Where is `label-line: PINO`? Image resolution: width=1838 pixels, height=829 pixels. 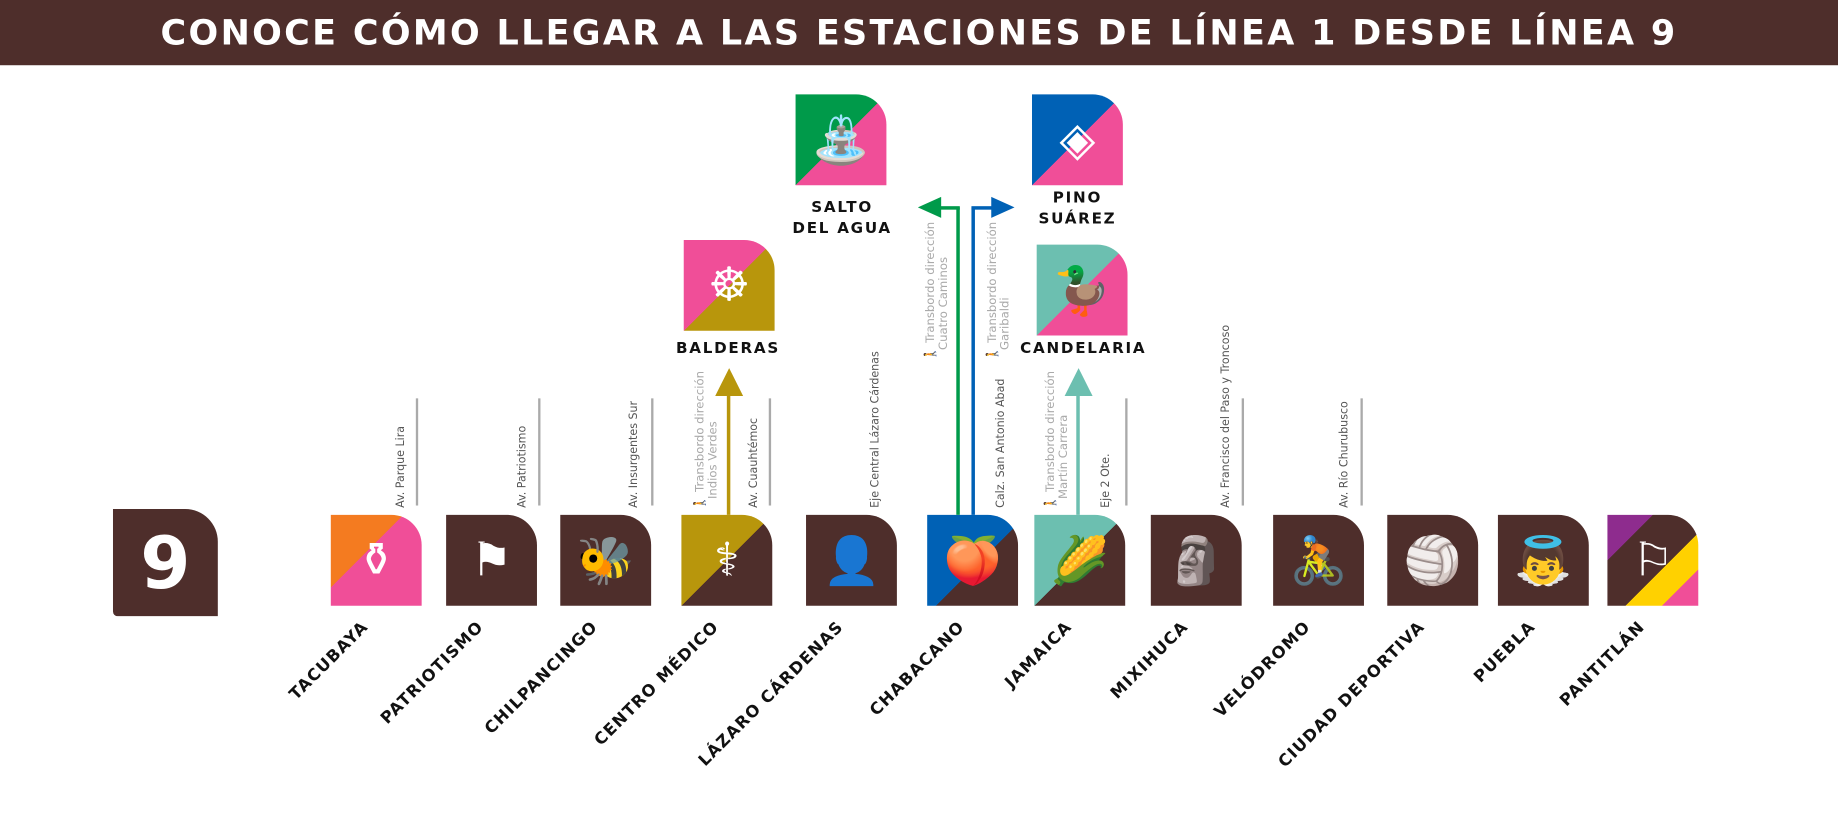
label-line: PINO is located at coordinates (1077, 198).